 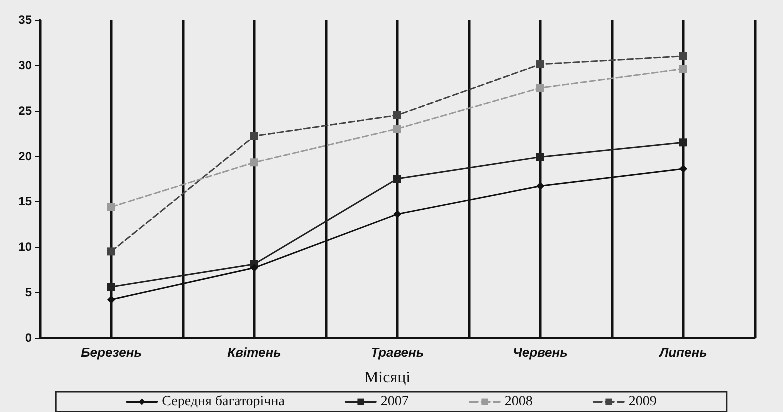 I want to click on x-tick-label: Травень, so click(x=397, y=352).